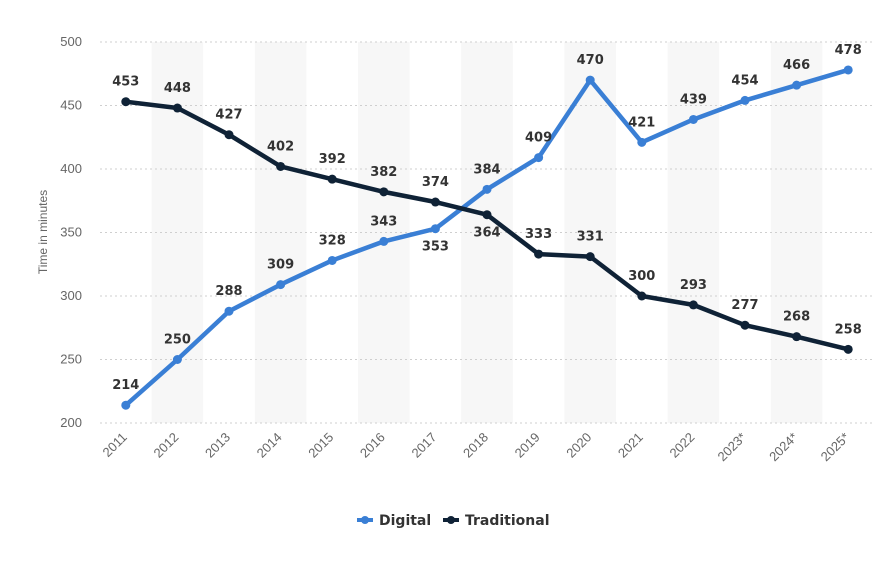 The width and height of the screenshot is (885, 581). Describe the element at coordinates (71, 422) in the screenshot. I see `y-tick-label: 200` at that location.